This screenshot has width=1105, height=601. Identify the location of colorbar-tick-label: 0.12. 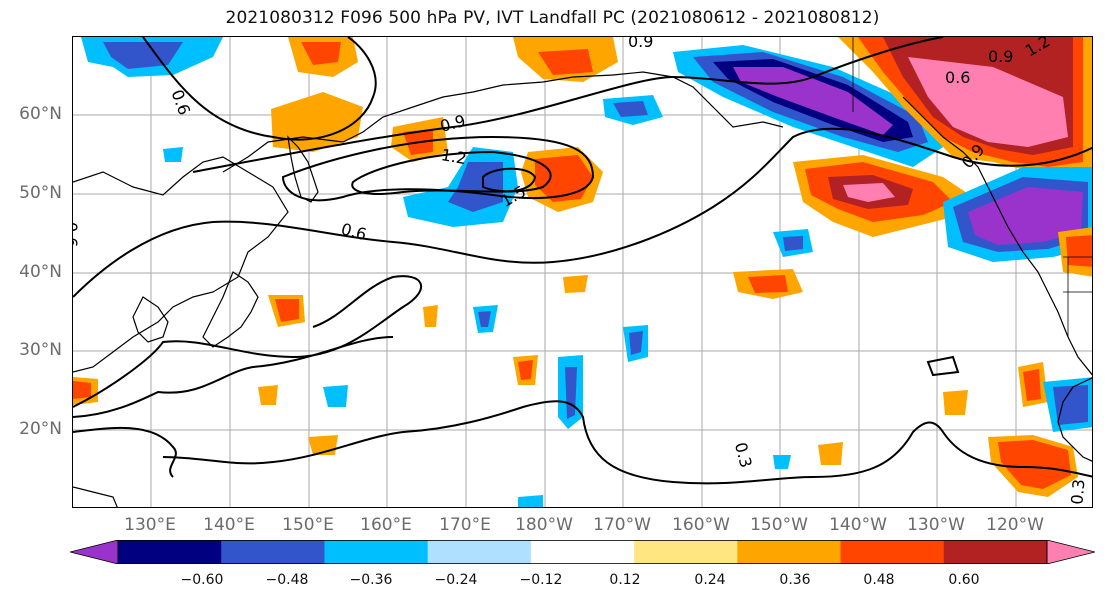
(625, 580).